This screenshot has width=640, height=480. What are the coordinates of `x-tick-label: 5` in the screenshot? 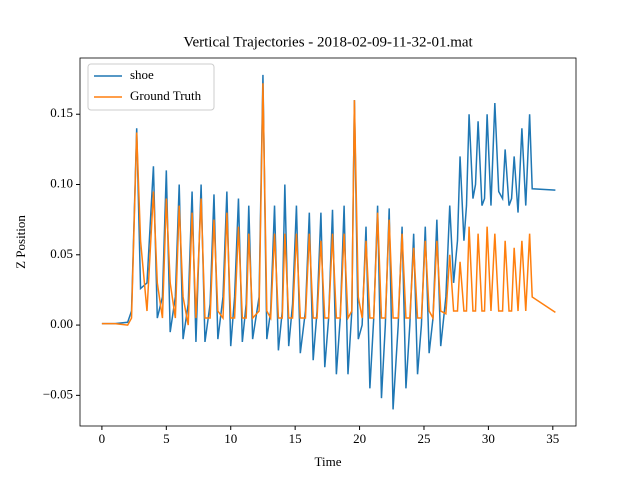 It's located at (166, 438).